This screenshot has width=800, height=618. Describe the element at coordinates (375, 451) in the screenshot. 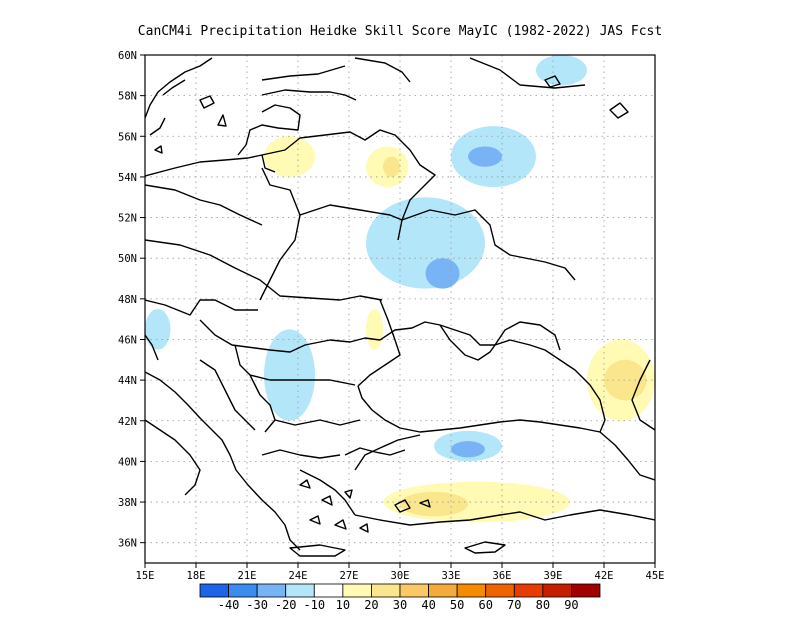

I see `marmara-coast` at that location.